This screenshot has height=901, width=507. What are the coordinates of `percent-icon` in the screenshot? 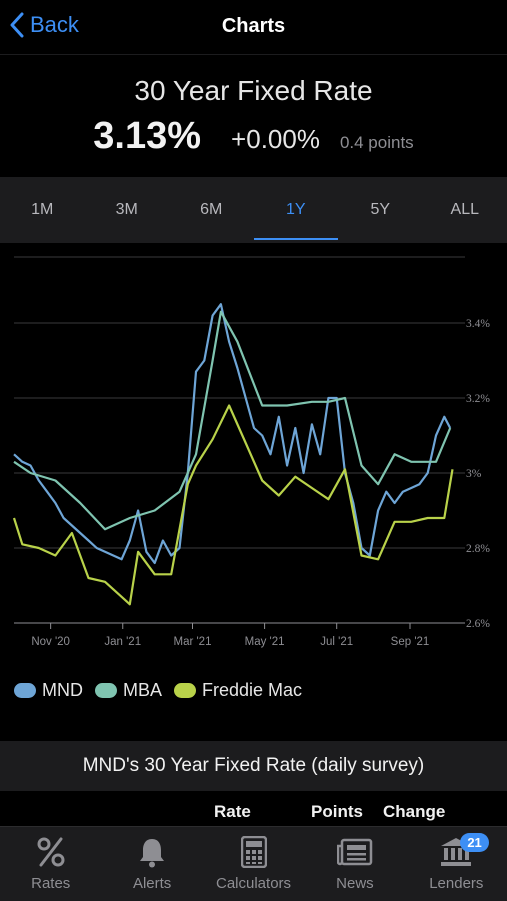 It's located at (51, 852).